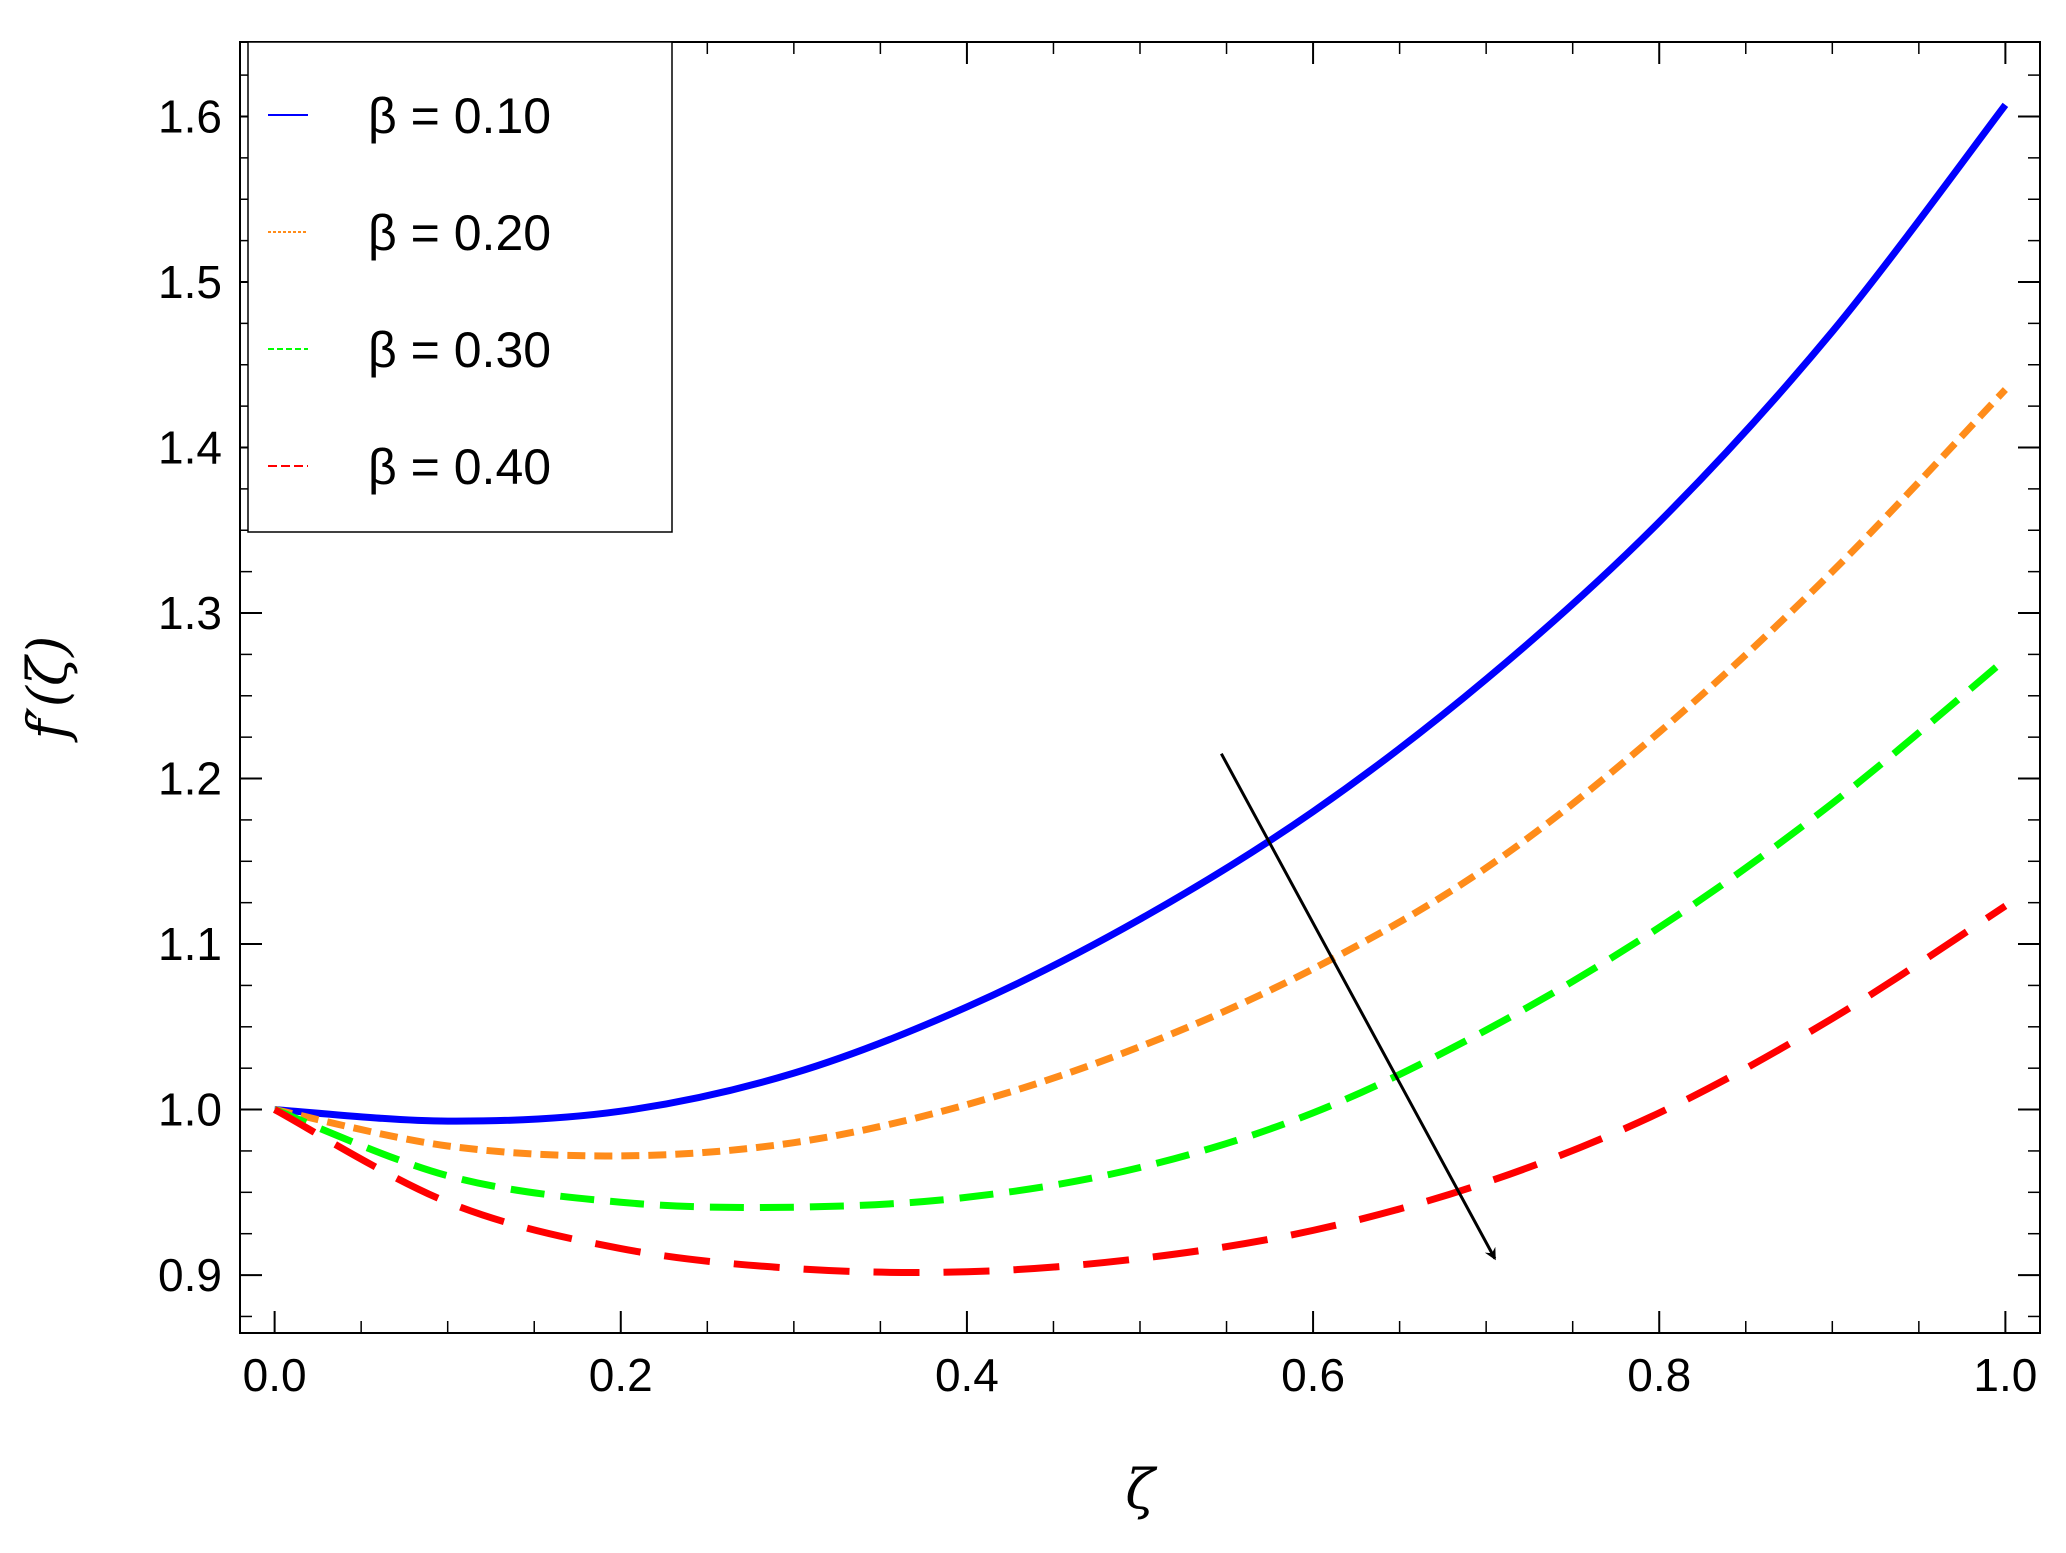  What do you see at coordinates (190, 944) in the screenshot?
I see `y-tick-label: 1.1` at bounding box center [190, 944].